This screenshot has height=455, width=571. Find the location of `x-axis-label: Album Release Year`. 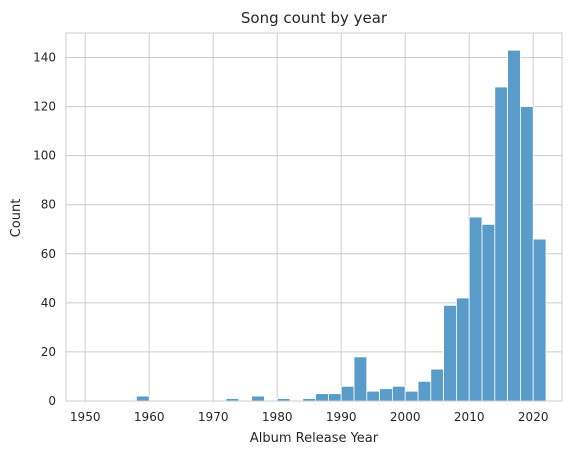

x-axis-label: Album Release Year is located at coordinates (314, 438).